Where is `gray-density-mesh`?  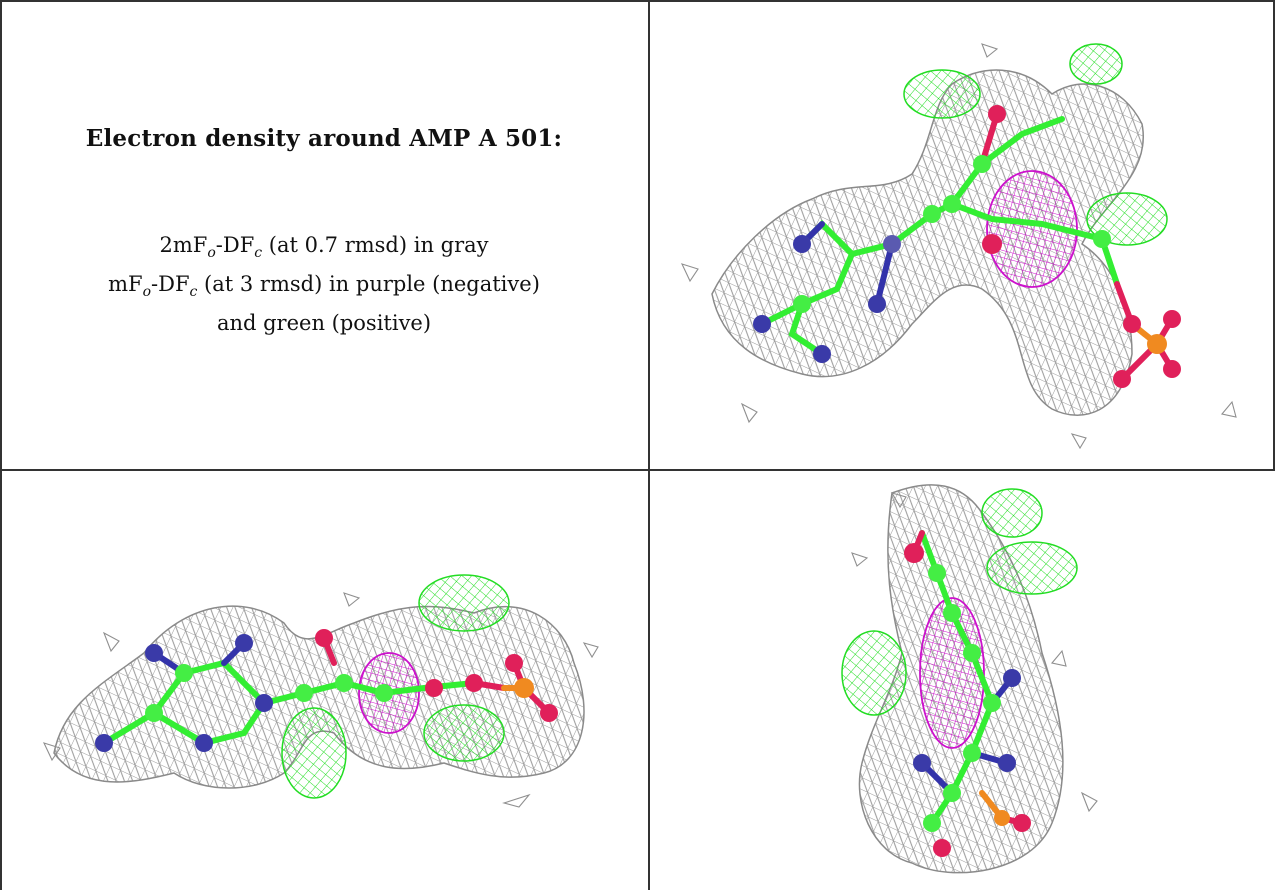 gray-density-mesh is located at coordinates (928, 242).